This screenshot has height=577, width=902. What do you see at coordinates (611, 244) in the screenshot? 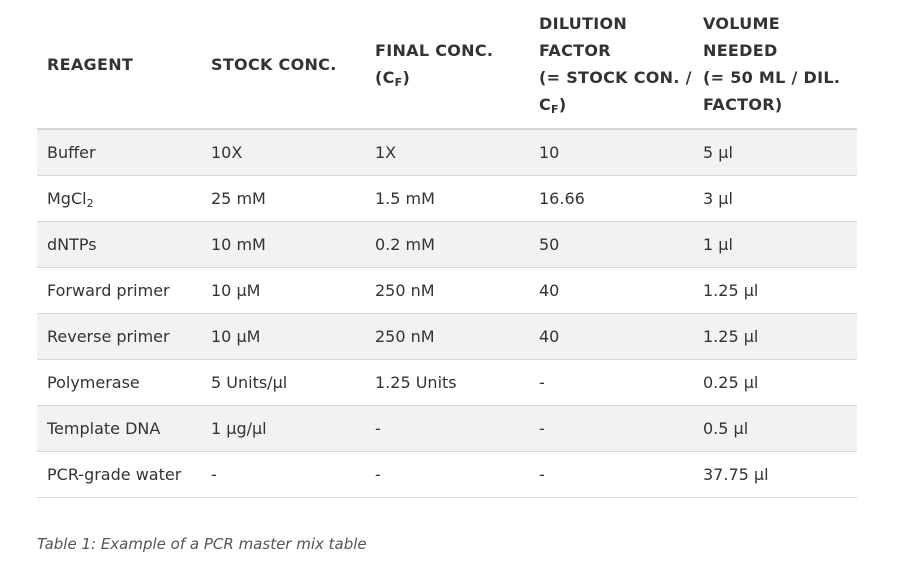
I see `cell-dilution-factor: 50` at bounding box center [611, 244].